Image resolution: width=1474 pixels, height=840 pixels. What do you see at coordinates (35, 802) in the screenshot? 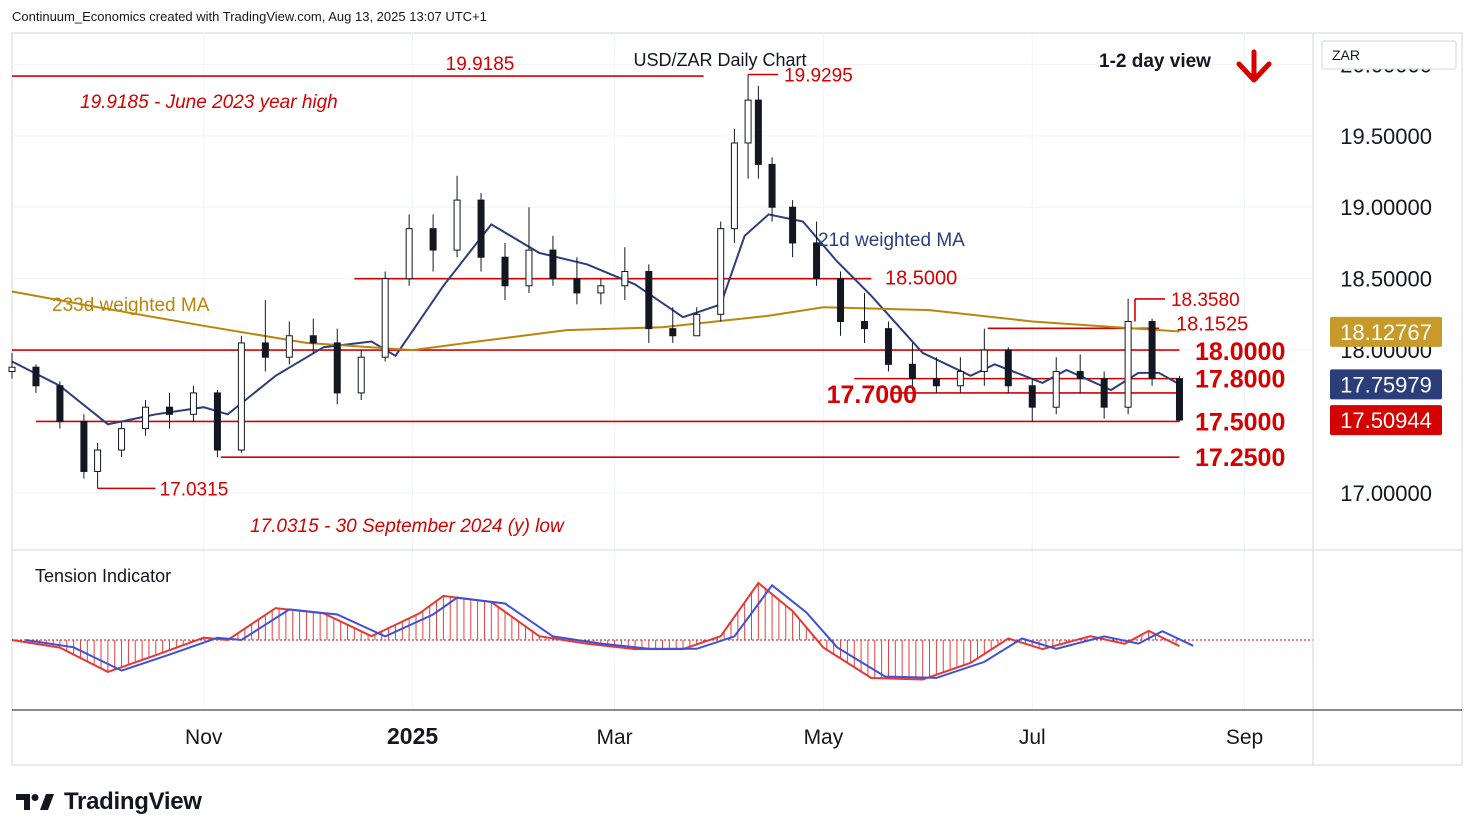
I see `tradingview-logo-icon` at bounding box center [35, 802].